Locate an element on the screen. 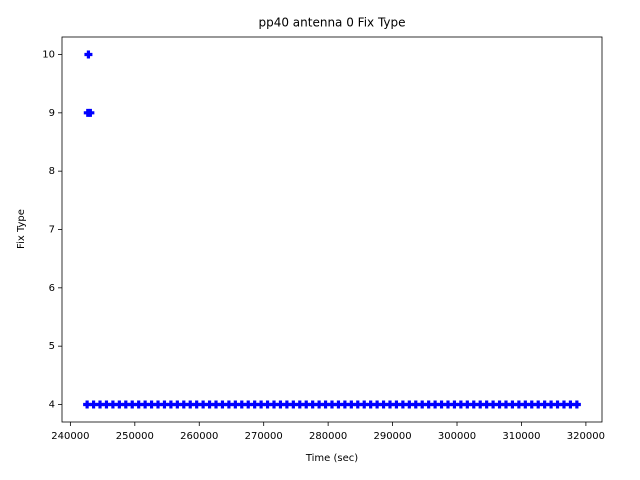 This screenshot has width=640, height=480. y-tick-label: 6 is located at coordinates (52, 288).